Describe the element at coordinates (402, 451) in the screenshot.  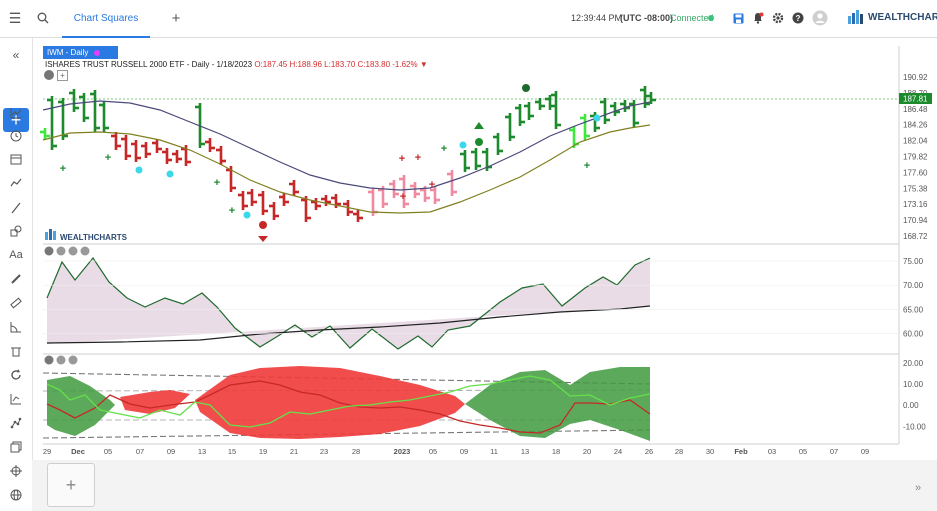
I see `time-tick-label: 2023` at that location.